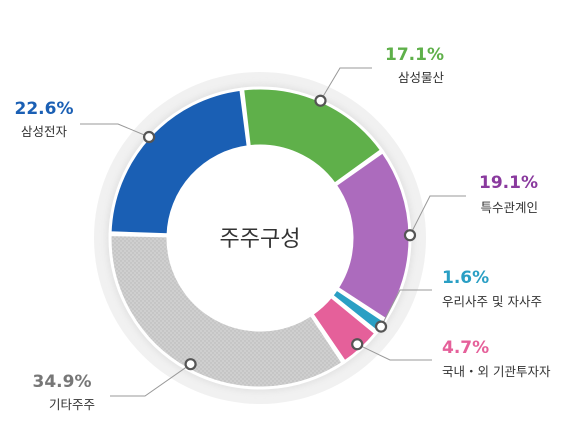 Image resolution: width=580 pixels, height=448 pixels. I want to click on slice-category-label: 국내・외 기관투자자, so click(496, 371).